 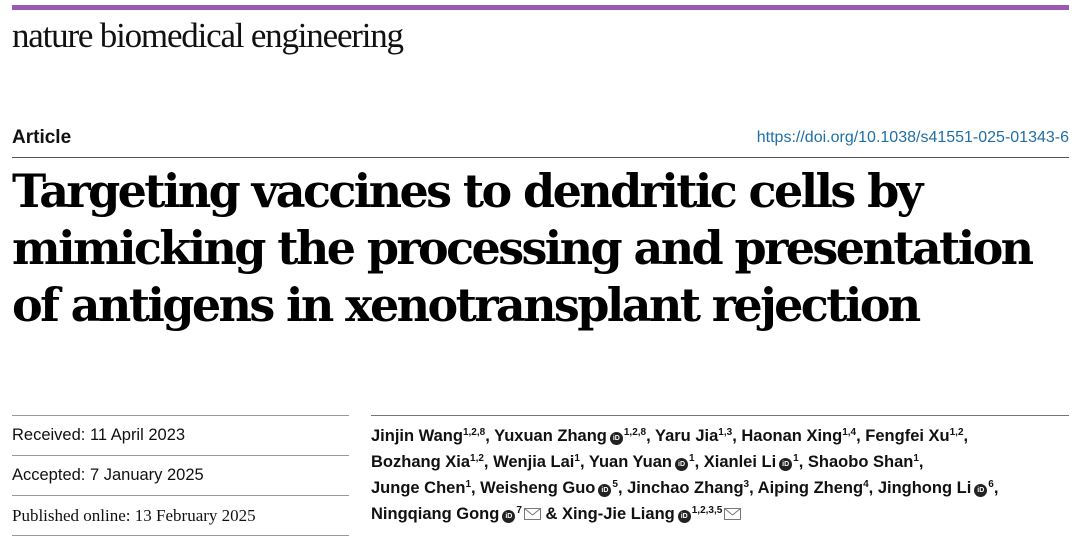 I want to click on author: Fengfei Xu1,2, so click(x=914, y=436).